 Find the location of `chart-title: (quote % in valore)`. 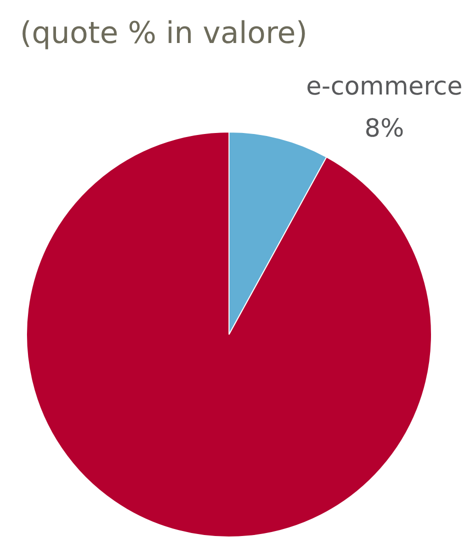

chart-title: (quote % in valore) is located at coordinates (164, 33).